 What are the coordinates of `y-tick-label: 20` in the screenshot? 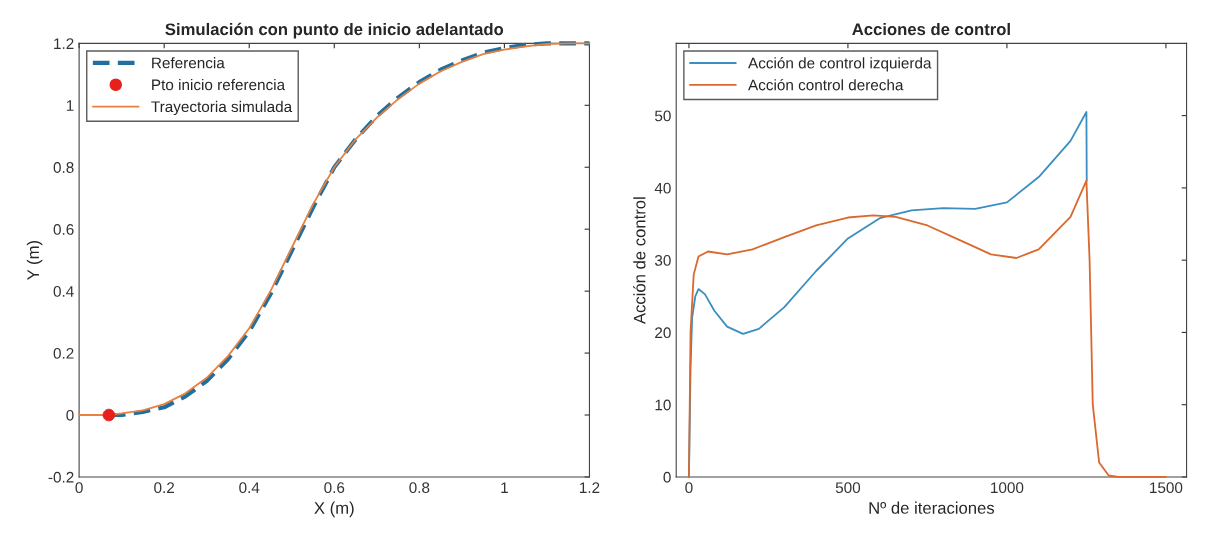 It's located at (663, 333).